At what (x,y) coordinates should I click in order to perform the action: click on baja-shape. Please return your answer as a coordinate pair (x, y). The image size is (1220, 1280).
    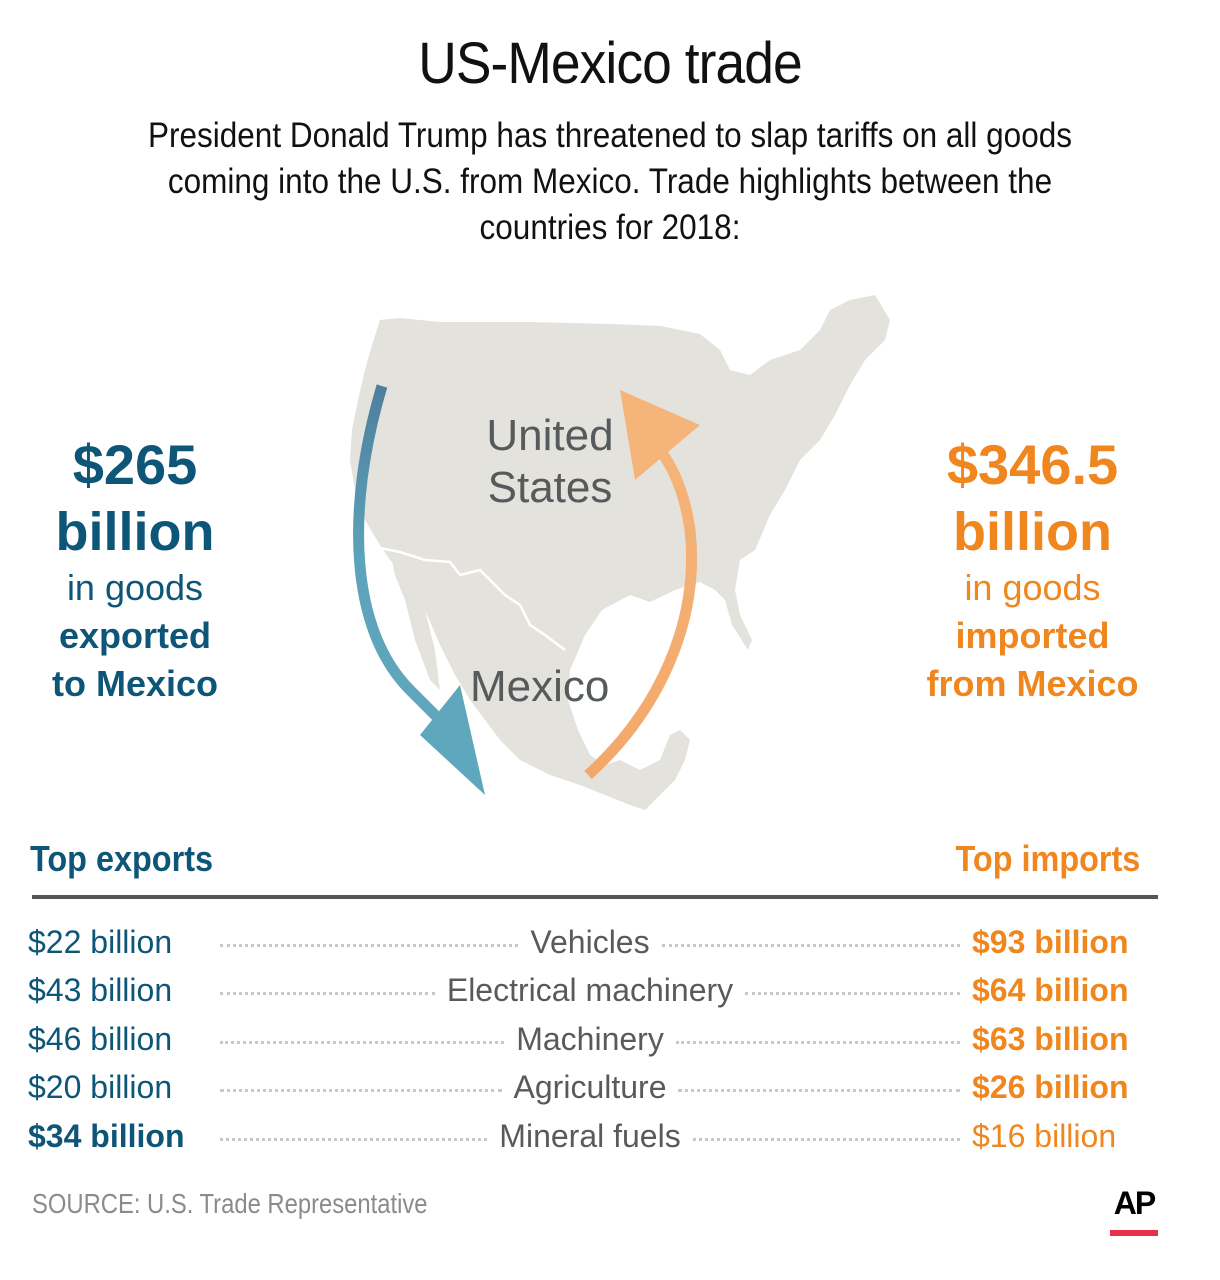
    Looking at the image, I should click on (415, 621).